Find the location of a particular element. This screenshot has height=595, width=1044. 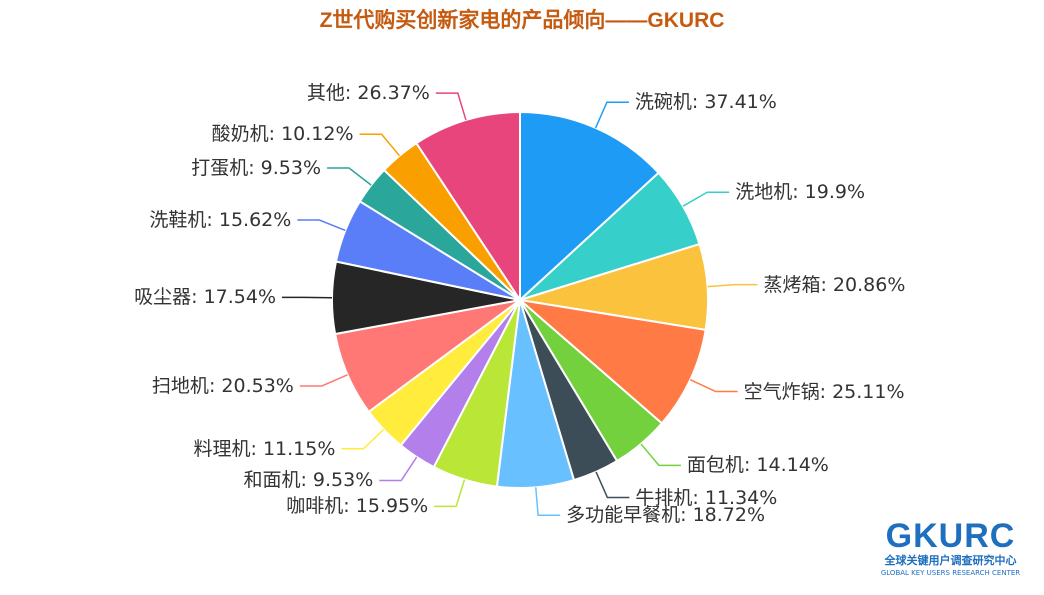

data-label: 扫地机20.53% is located at coordinates (223, 386).